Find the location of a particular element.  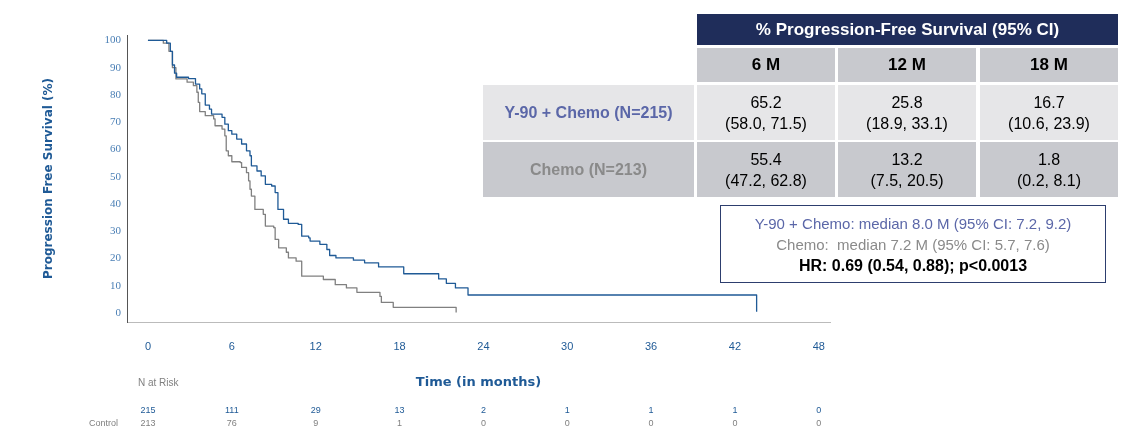

text: 29 is located at coordinates (315, 410).